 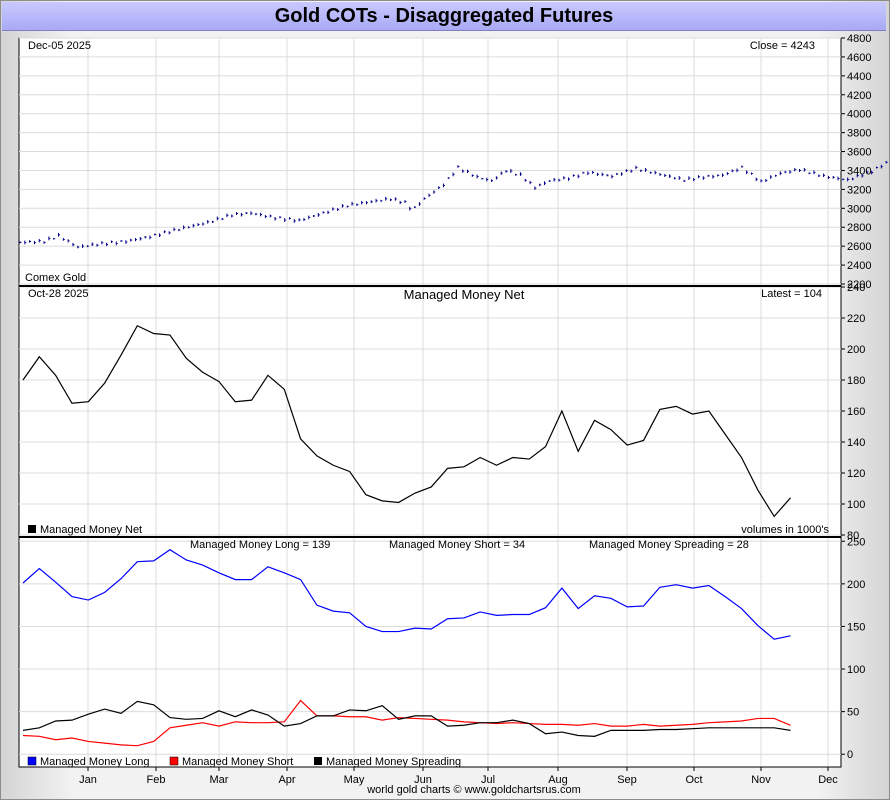 I want to click on net-date-label: Oct-28 2025, so click(x=58, y=294).